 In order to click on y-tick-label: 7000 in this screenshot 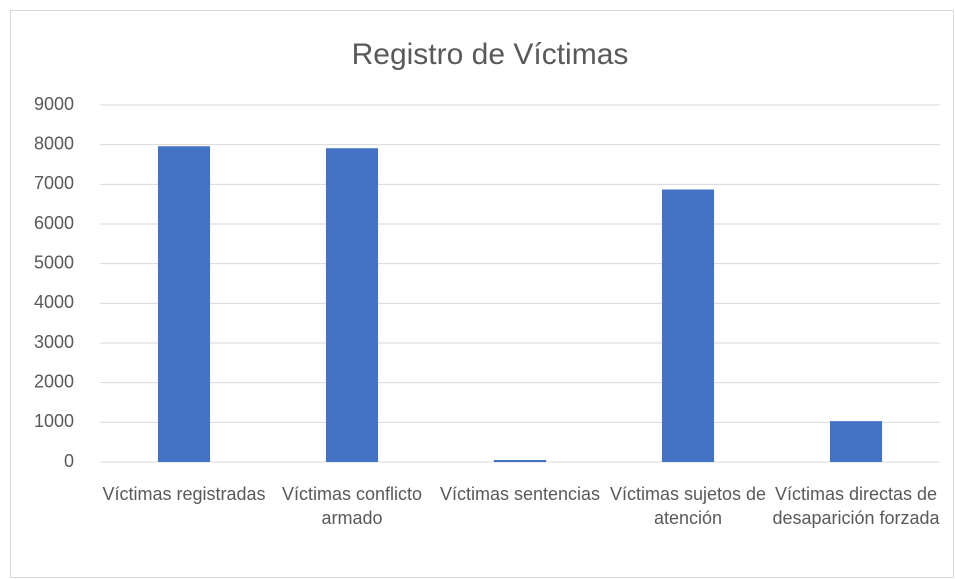, I will do `click(54, 183)`.